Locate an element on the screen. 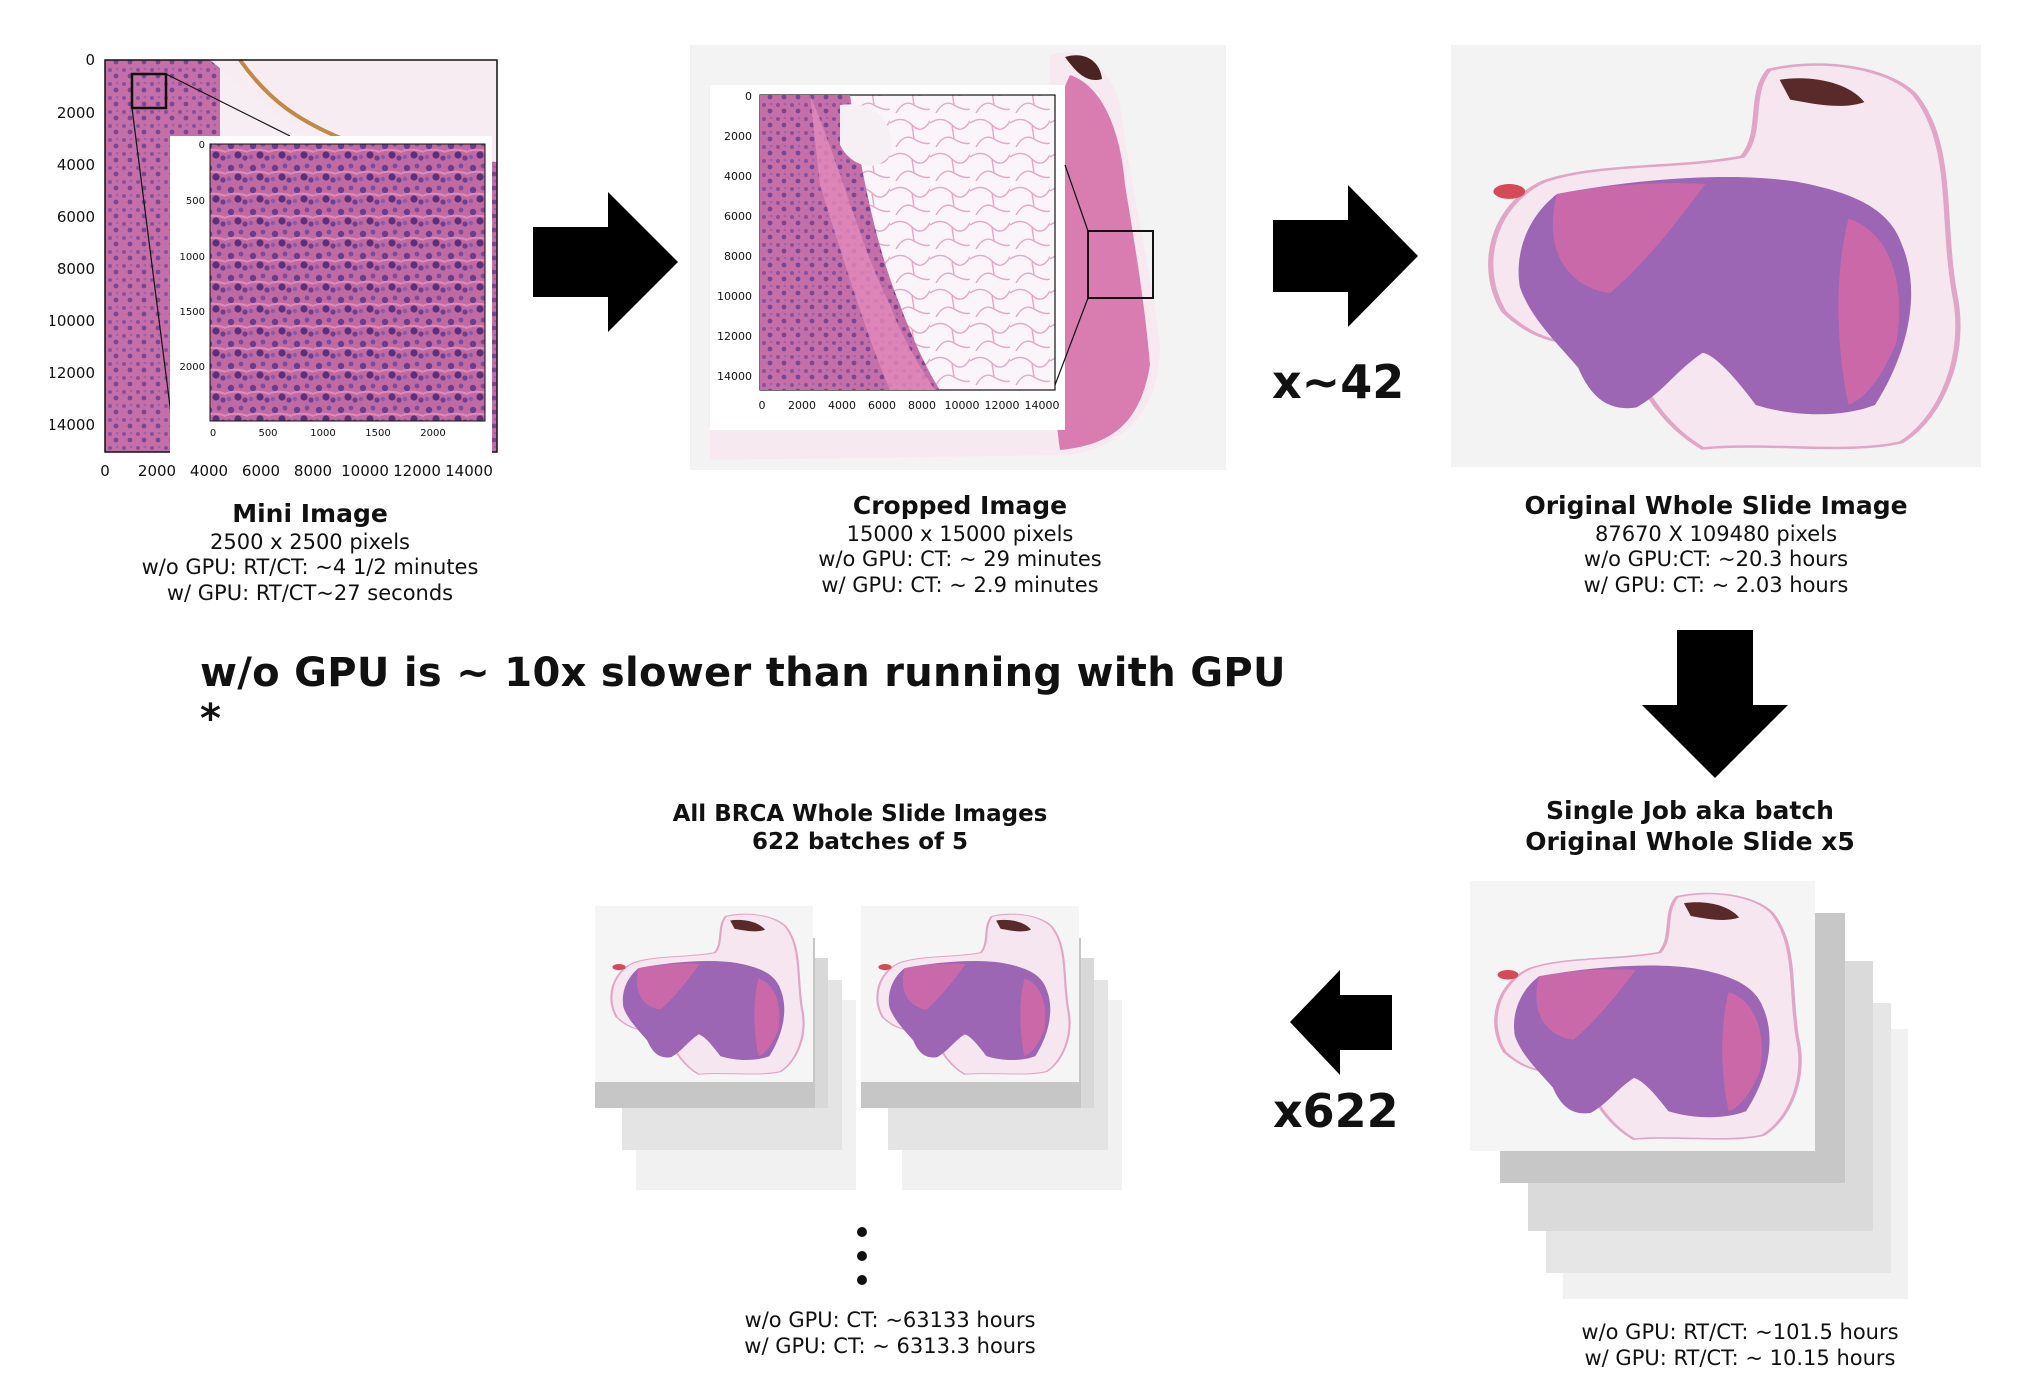 The width and height of the screenshot is (2018, 1398). original-wsi-image is located at coordinates (1716, 256).